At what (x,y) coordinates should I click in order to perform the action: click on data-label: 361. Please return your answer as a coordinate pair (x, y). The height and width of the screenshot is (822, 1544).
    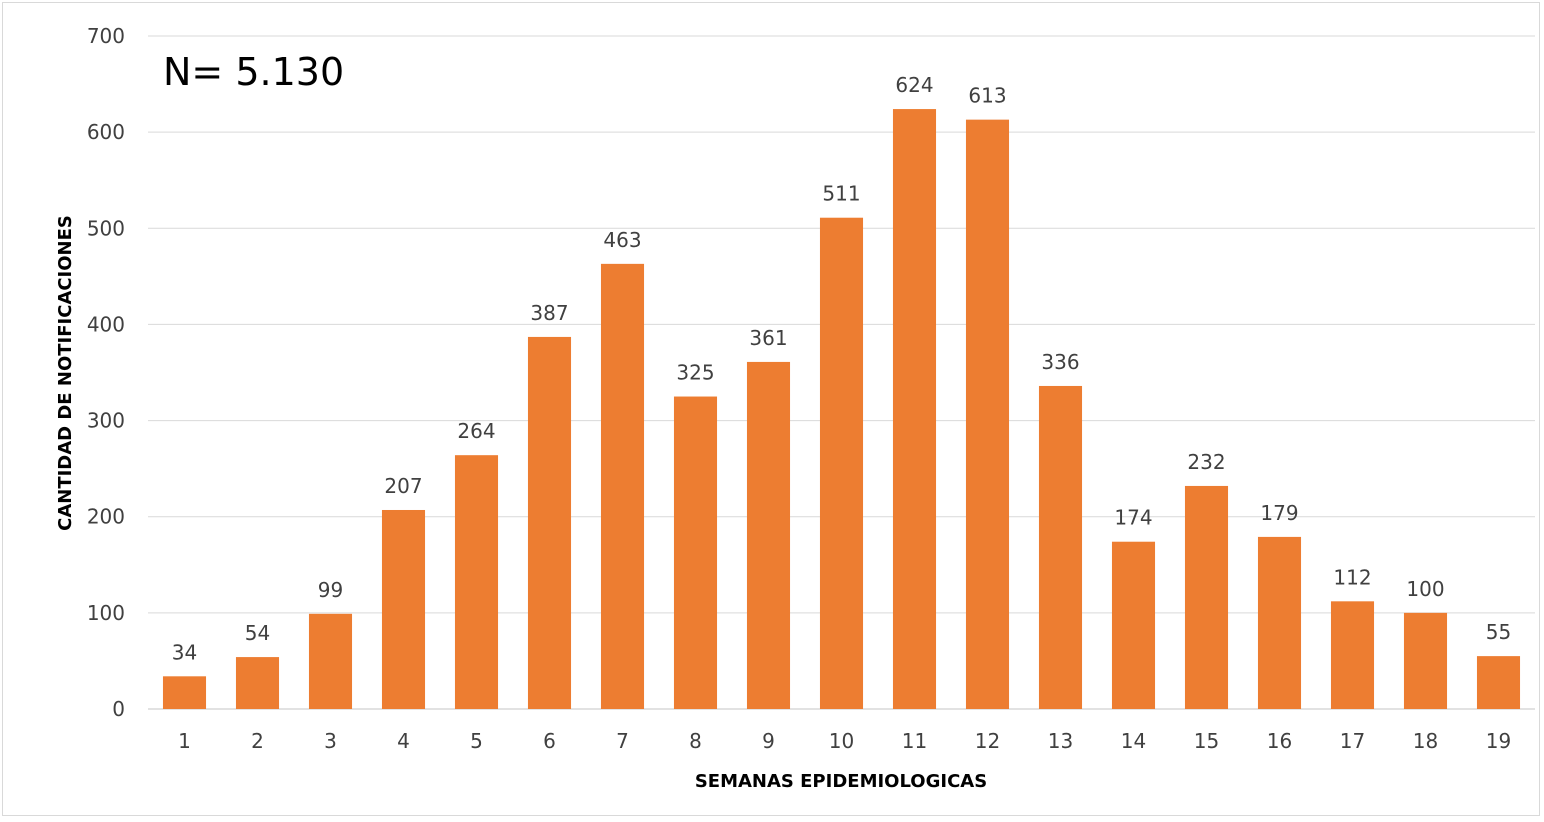
    Looking at the image, I should click on (768, 338).